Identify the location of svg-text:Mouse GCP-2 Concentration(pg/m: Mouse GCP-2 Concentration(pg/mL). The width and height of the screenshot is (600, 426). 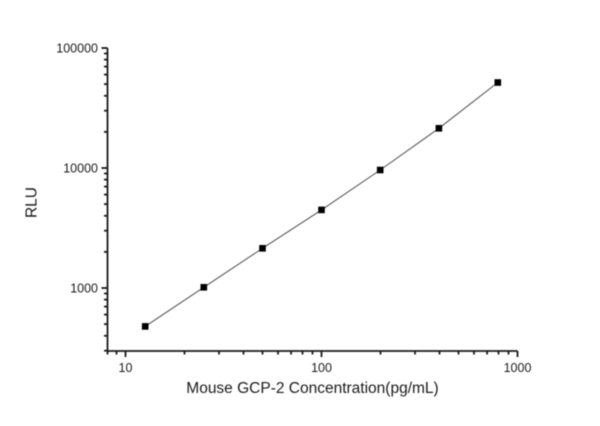
(312, 388).